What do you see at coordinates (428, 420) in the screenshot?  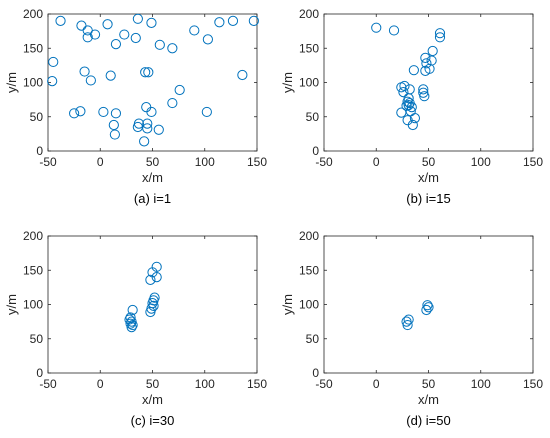 I see `panel-caption: (d) i=50` at bounding box center [428, 420].